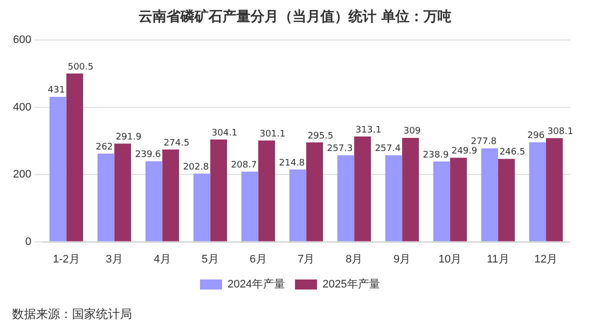 This screenshot has width=590, height=330. I want to click on source-note: 数据来源：国家统计局, so click(72, 314).